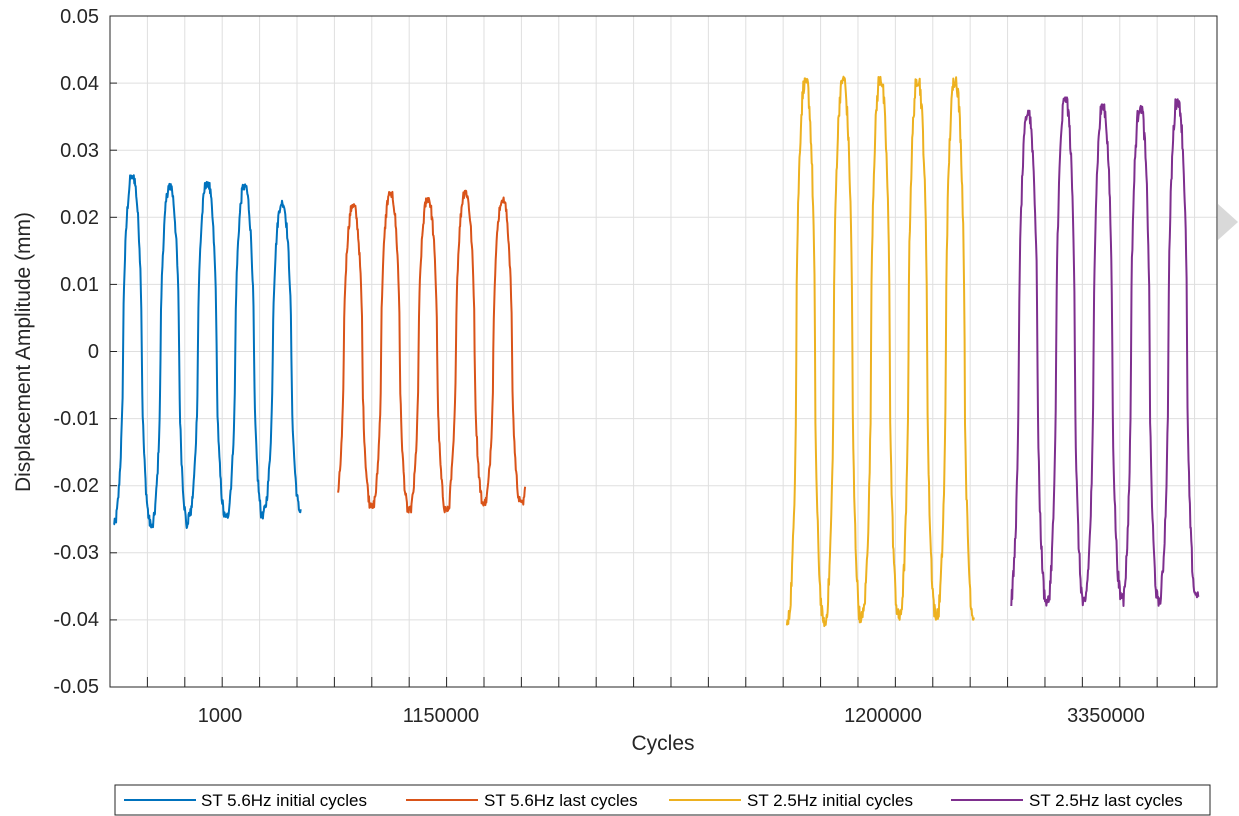  What do you see at coordinates (93, 352) in the screenshot?
I see `y-tick-label: 0` at bounding box center [93, 352].